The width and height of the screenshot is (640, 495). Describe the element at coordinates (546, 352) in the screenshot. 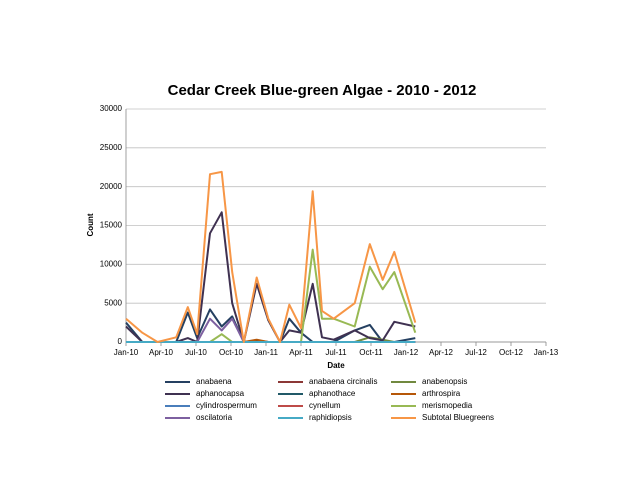

I see `x-tick-label: Jan-13` at that location.